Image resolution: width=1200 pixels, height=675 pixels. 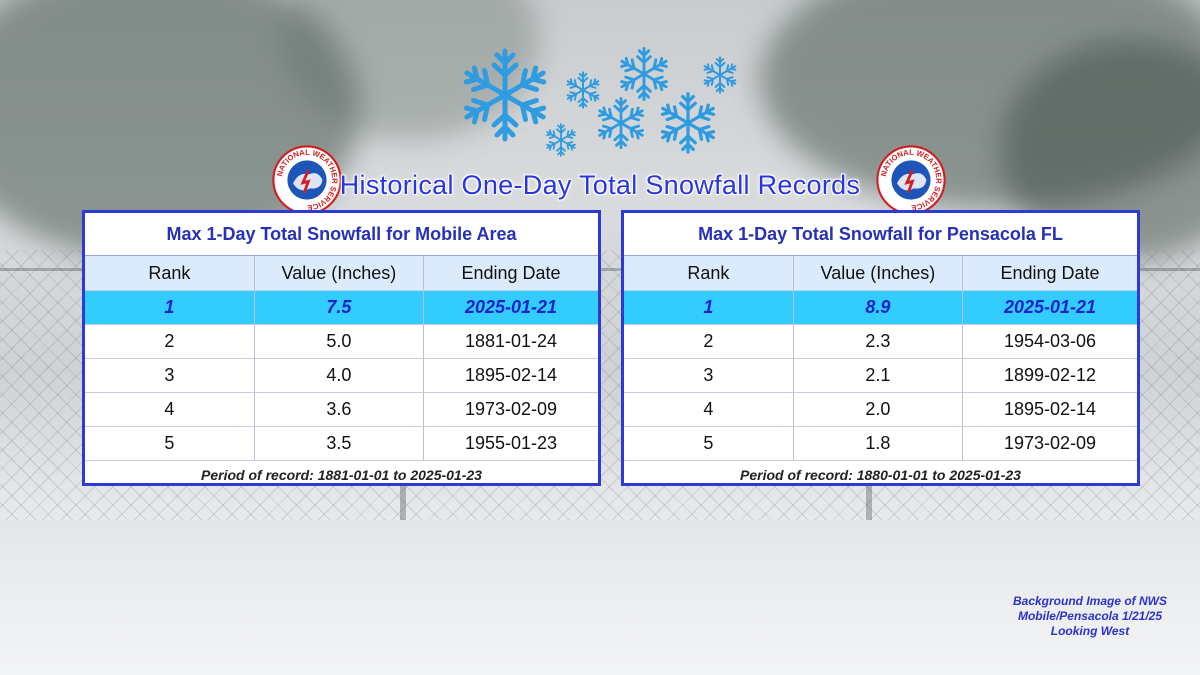 I want to click on table-row: 2 5.0 1881-01-24, so click(x=341, y=341).